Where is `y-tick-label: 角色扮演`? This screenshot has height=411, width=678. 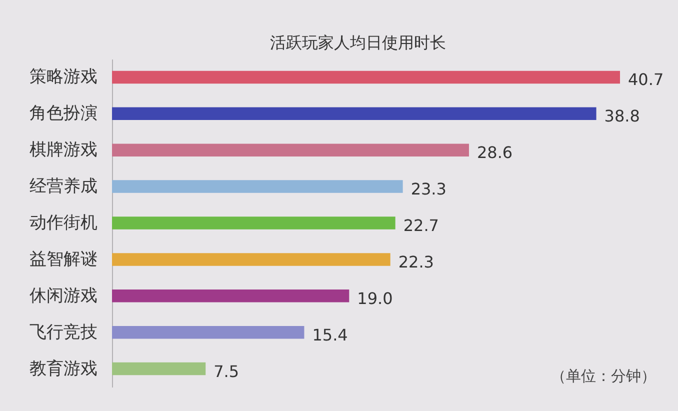
y-tick-label: 角色扮演 is located at coordinates (64, 114).